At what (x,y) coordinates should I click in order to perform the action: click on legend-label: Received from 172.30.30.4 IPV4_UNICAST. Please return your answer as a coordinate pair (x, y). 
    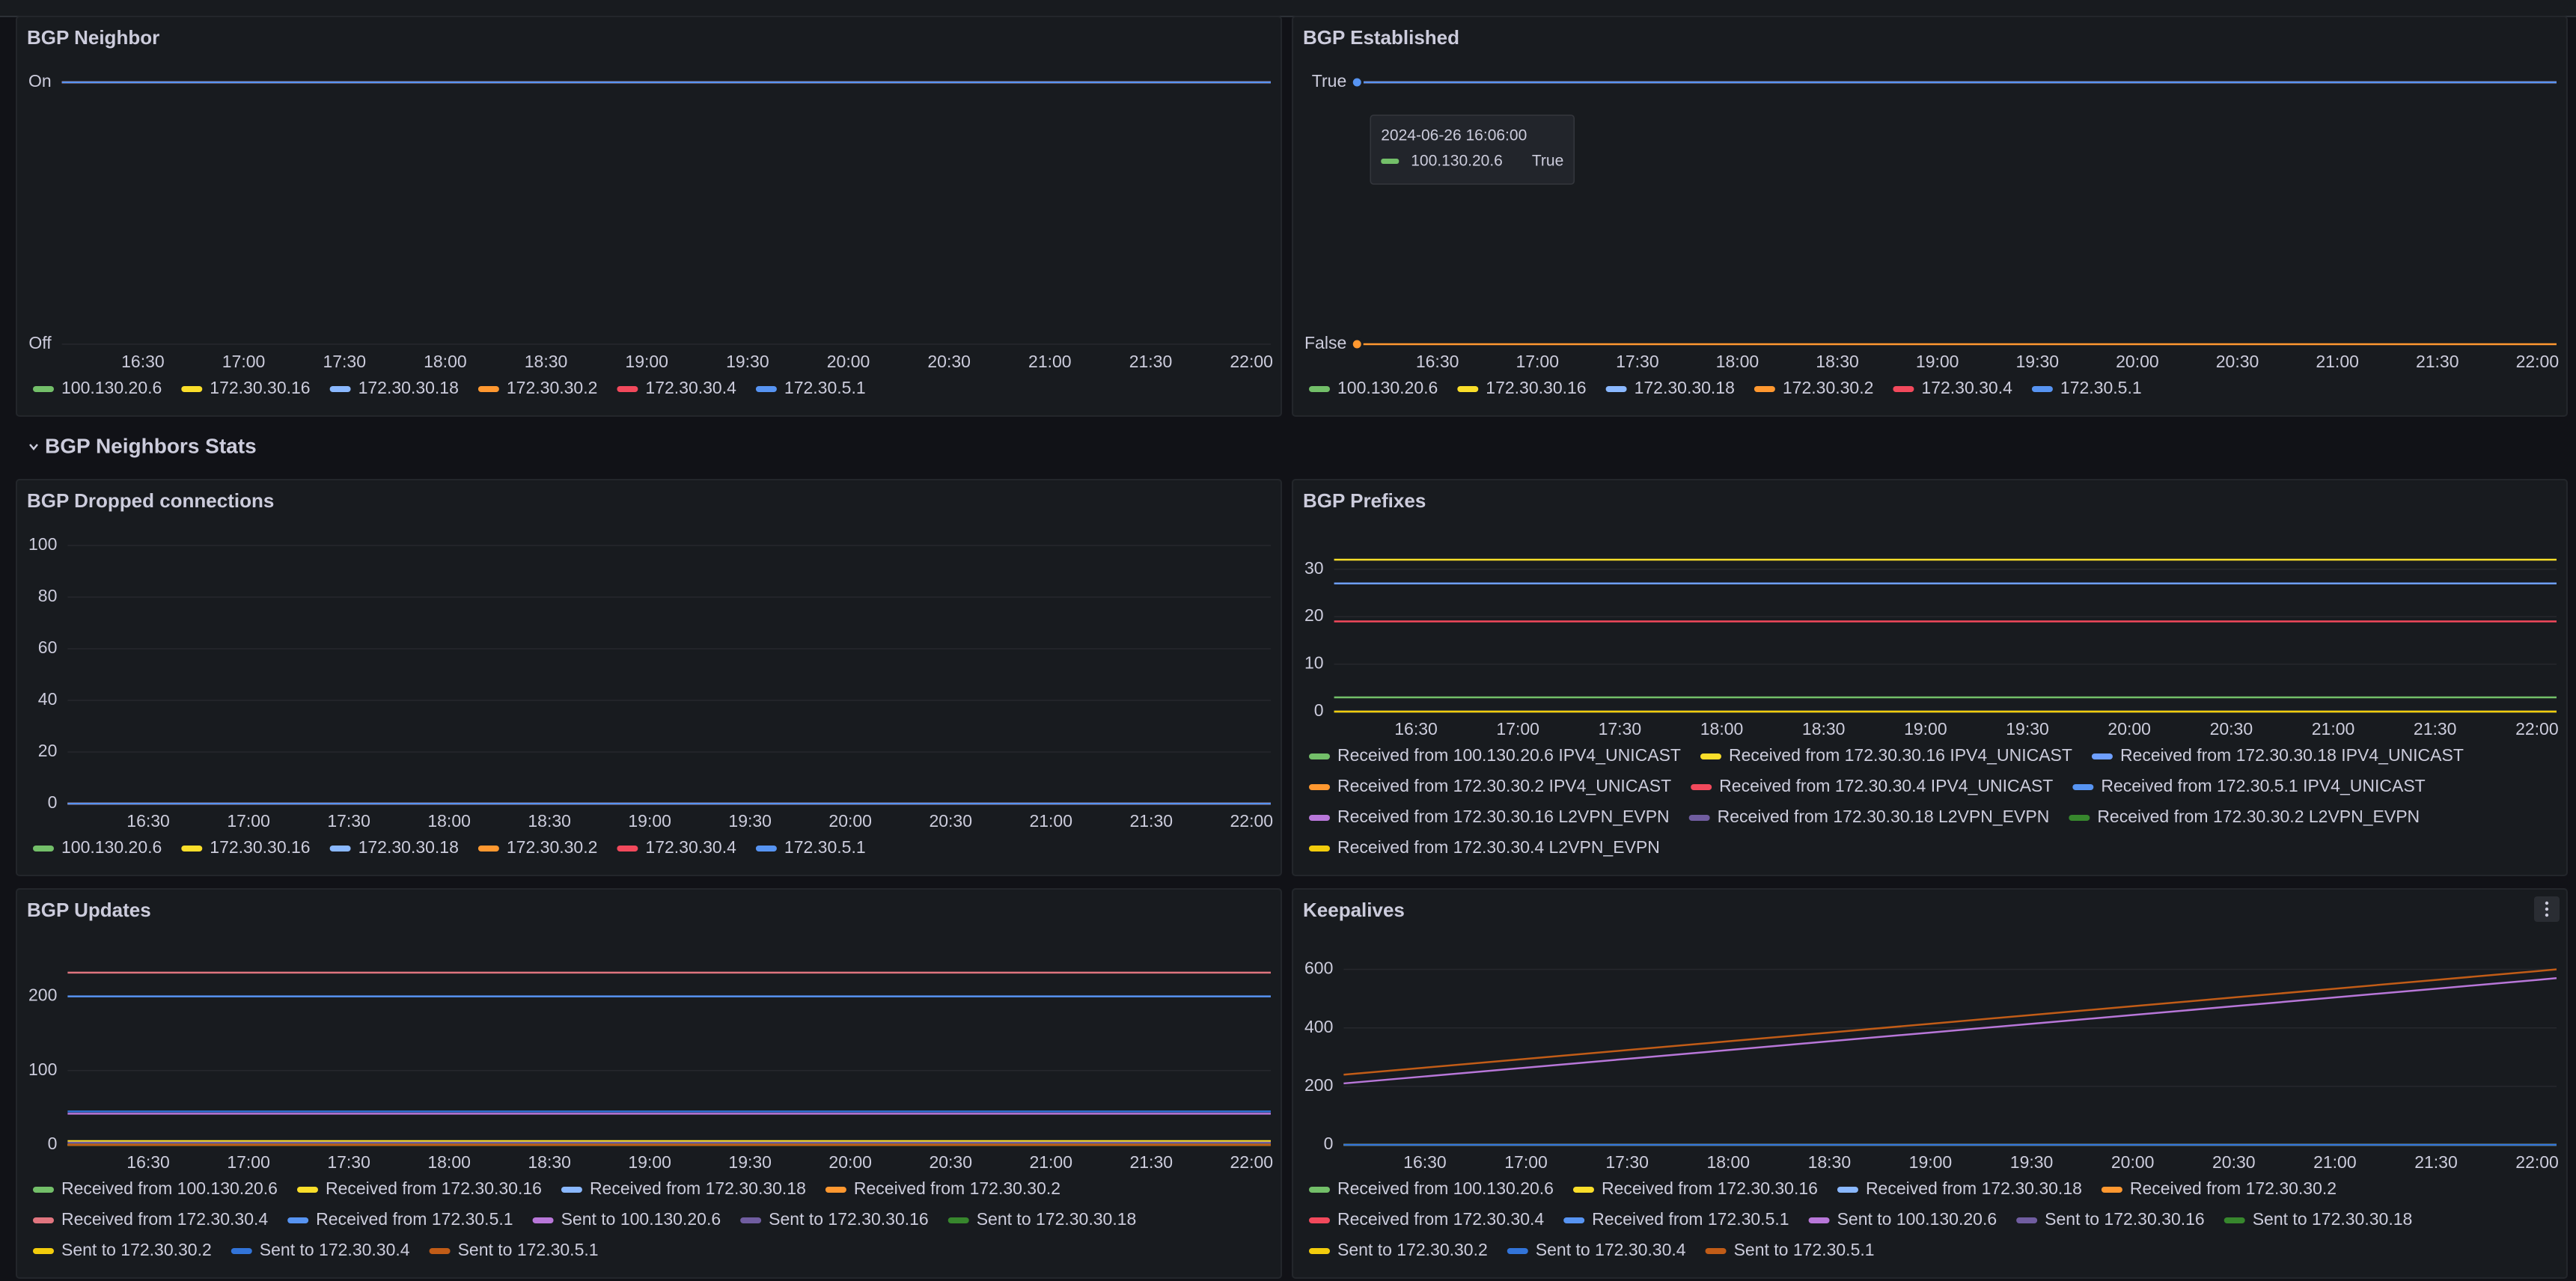
    Looking at the image, I should click on (1886, 785).